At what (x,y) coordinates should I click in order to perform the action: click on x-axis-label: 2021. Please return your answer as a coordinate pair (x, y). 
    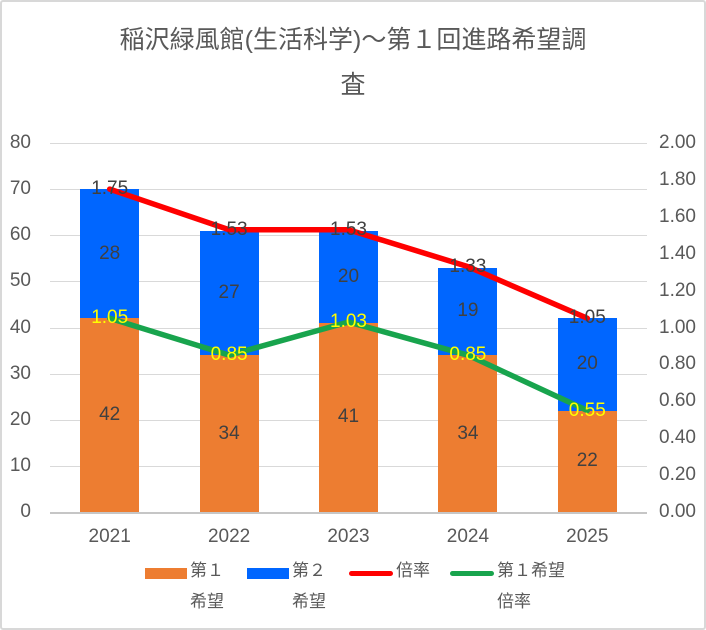
    Looking at the image, I should click on (109, 536).